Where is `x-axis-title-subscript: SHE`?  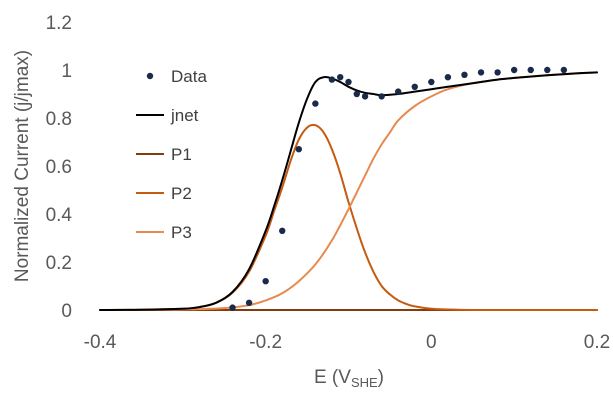
x-axis-title-subscript: SHE is located at coordinates (364, 382).